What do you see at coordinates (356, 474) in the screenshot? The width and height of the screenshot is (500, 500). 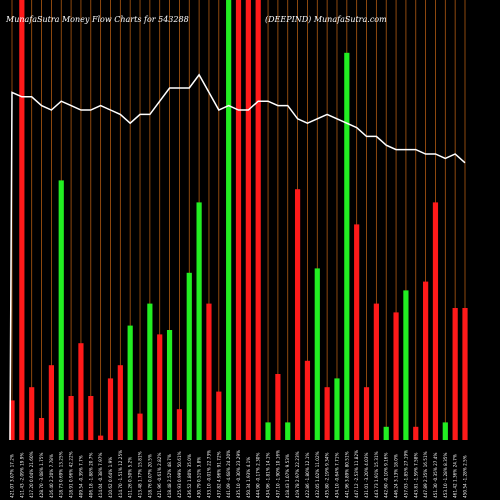 I see `x-tick-label: 447.12 -2.53% 11.82%` at bounding box center [356, 474].